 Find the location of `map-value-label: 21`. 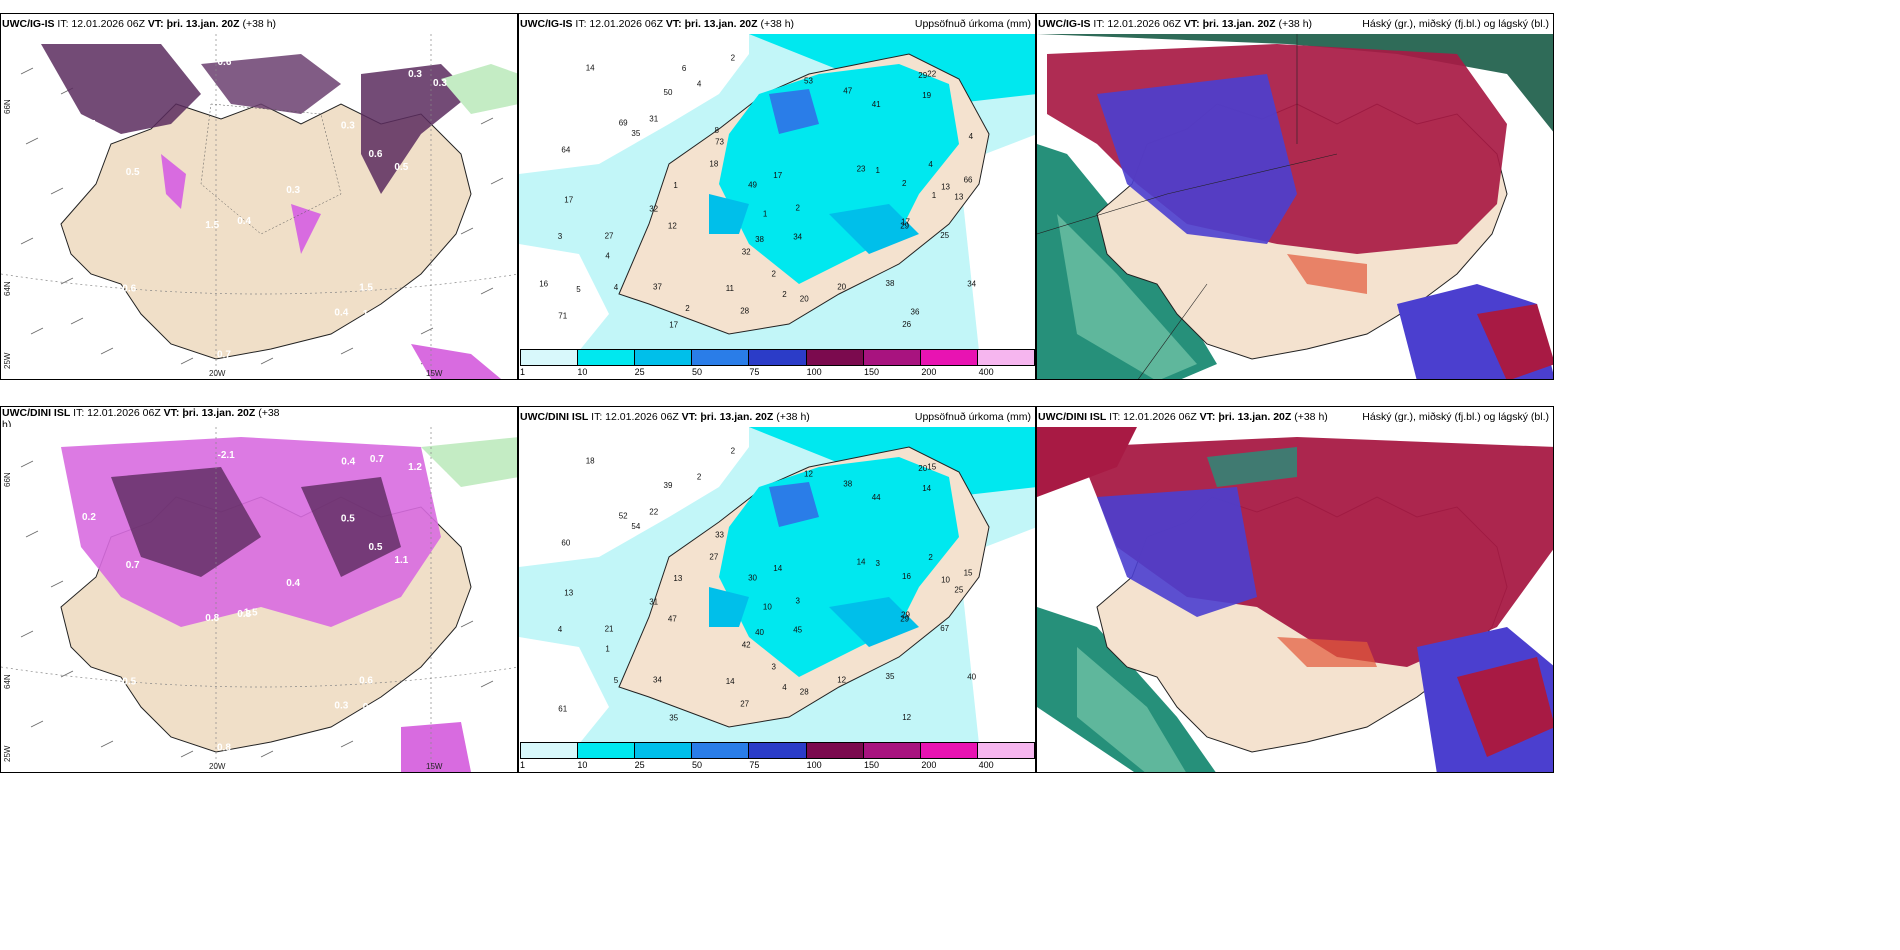

map-value-label: 21 is located at coordinates (609, 629).